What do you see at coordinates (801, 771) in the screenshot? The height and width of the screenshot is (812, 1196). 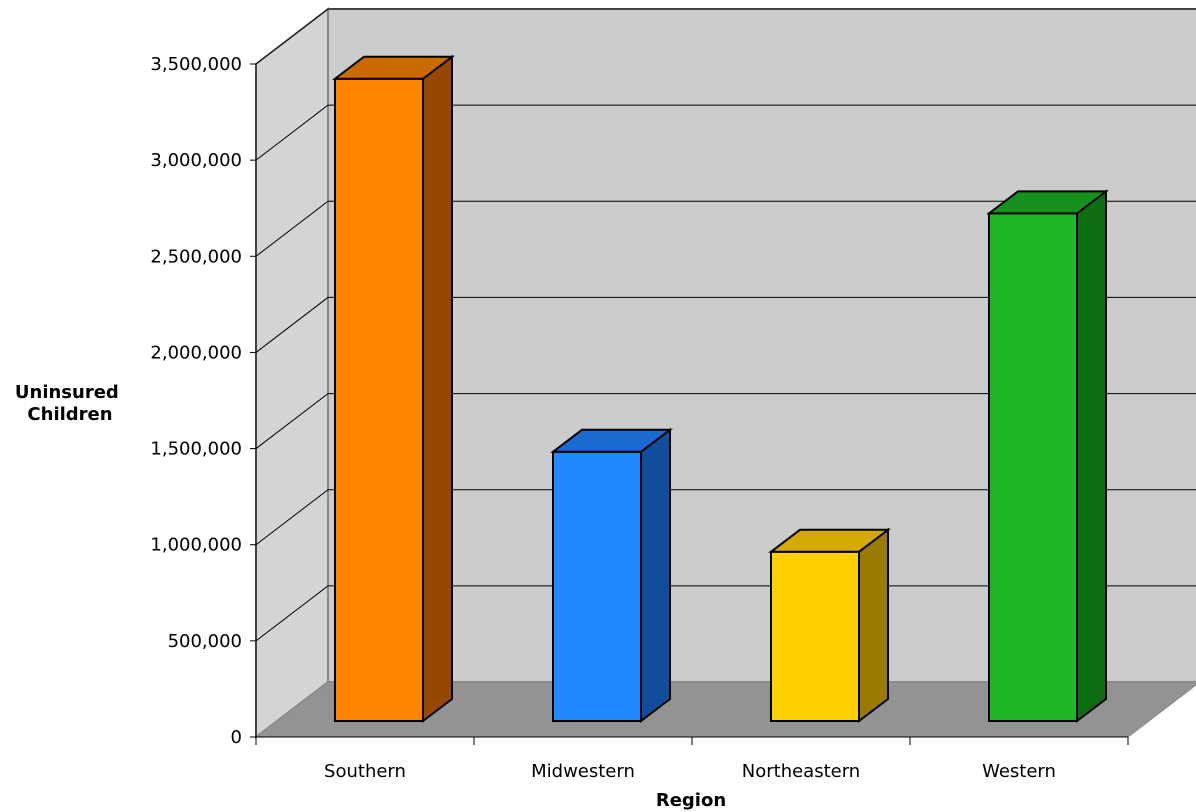 I see `x-tick-label: Northeastern` at bounding box center [801, 771].